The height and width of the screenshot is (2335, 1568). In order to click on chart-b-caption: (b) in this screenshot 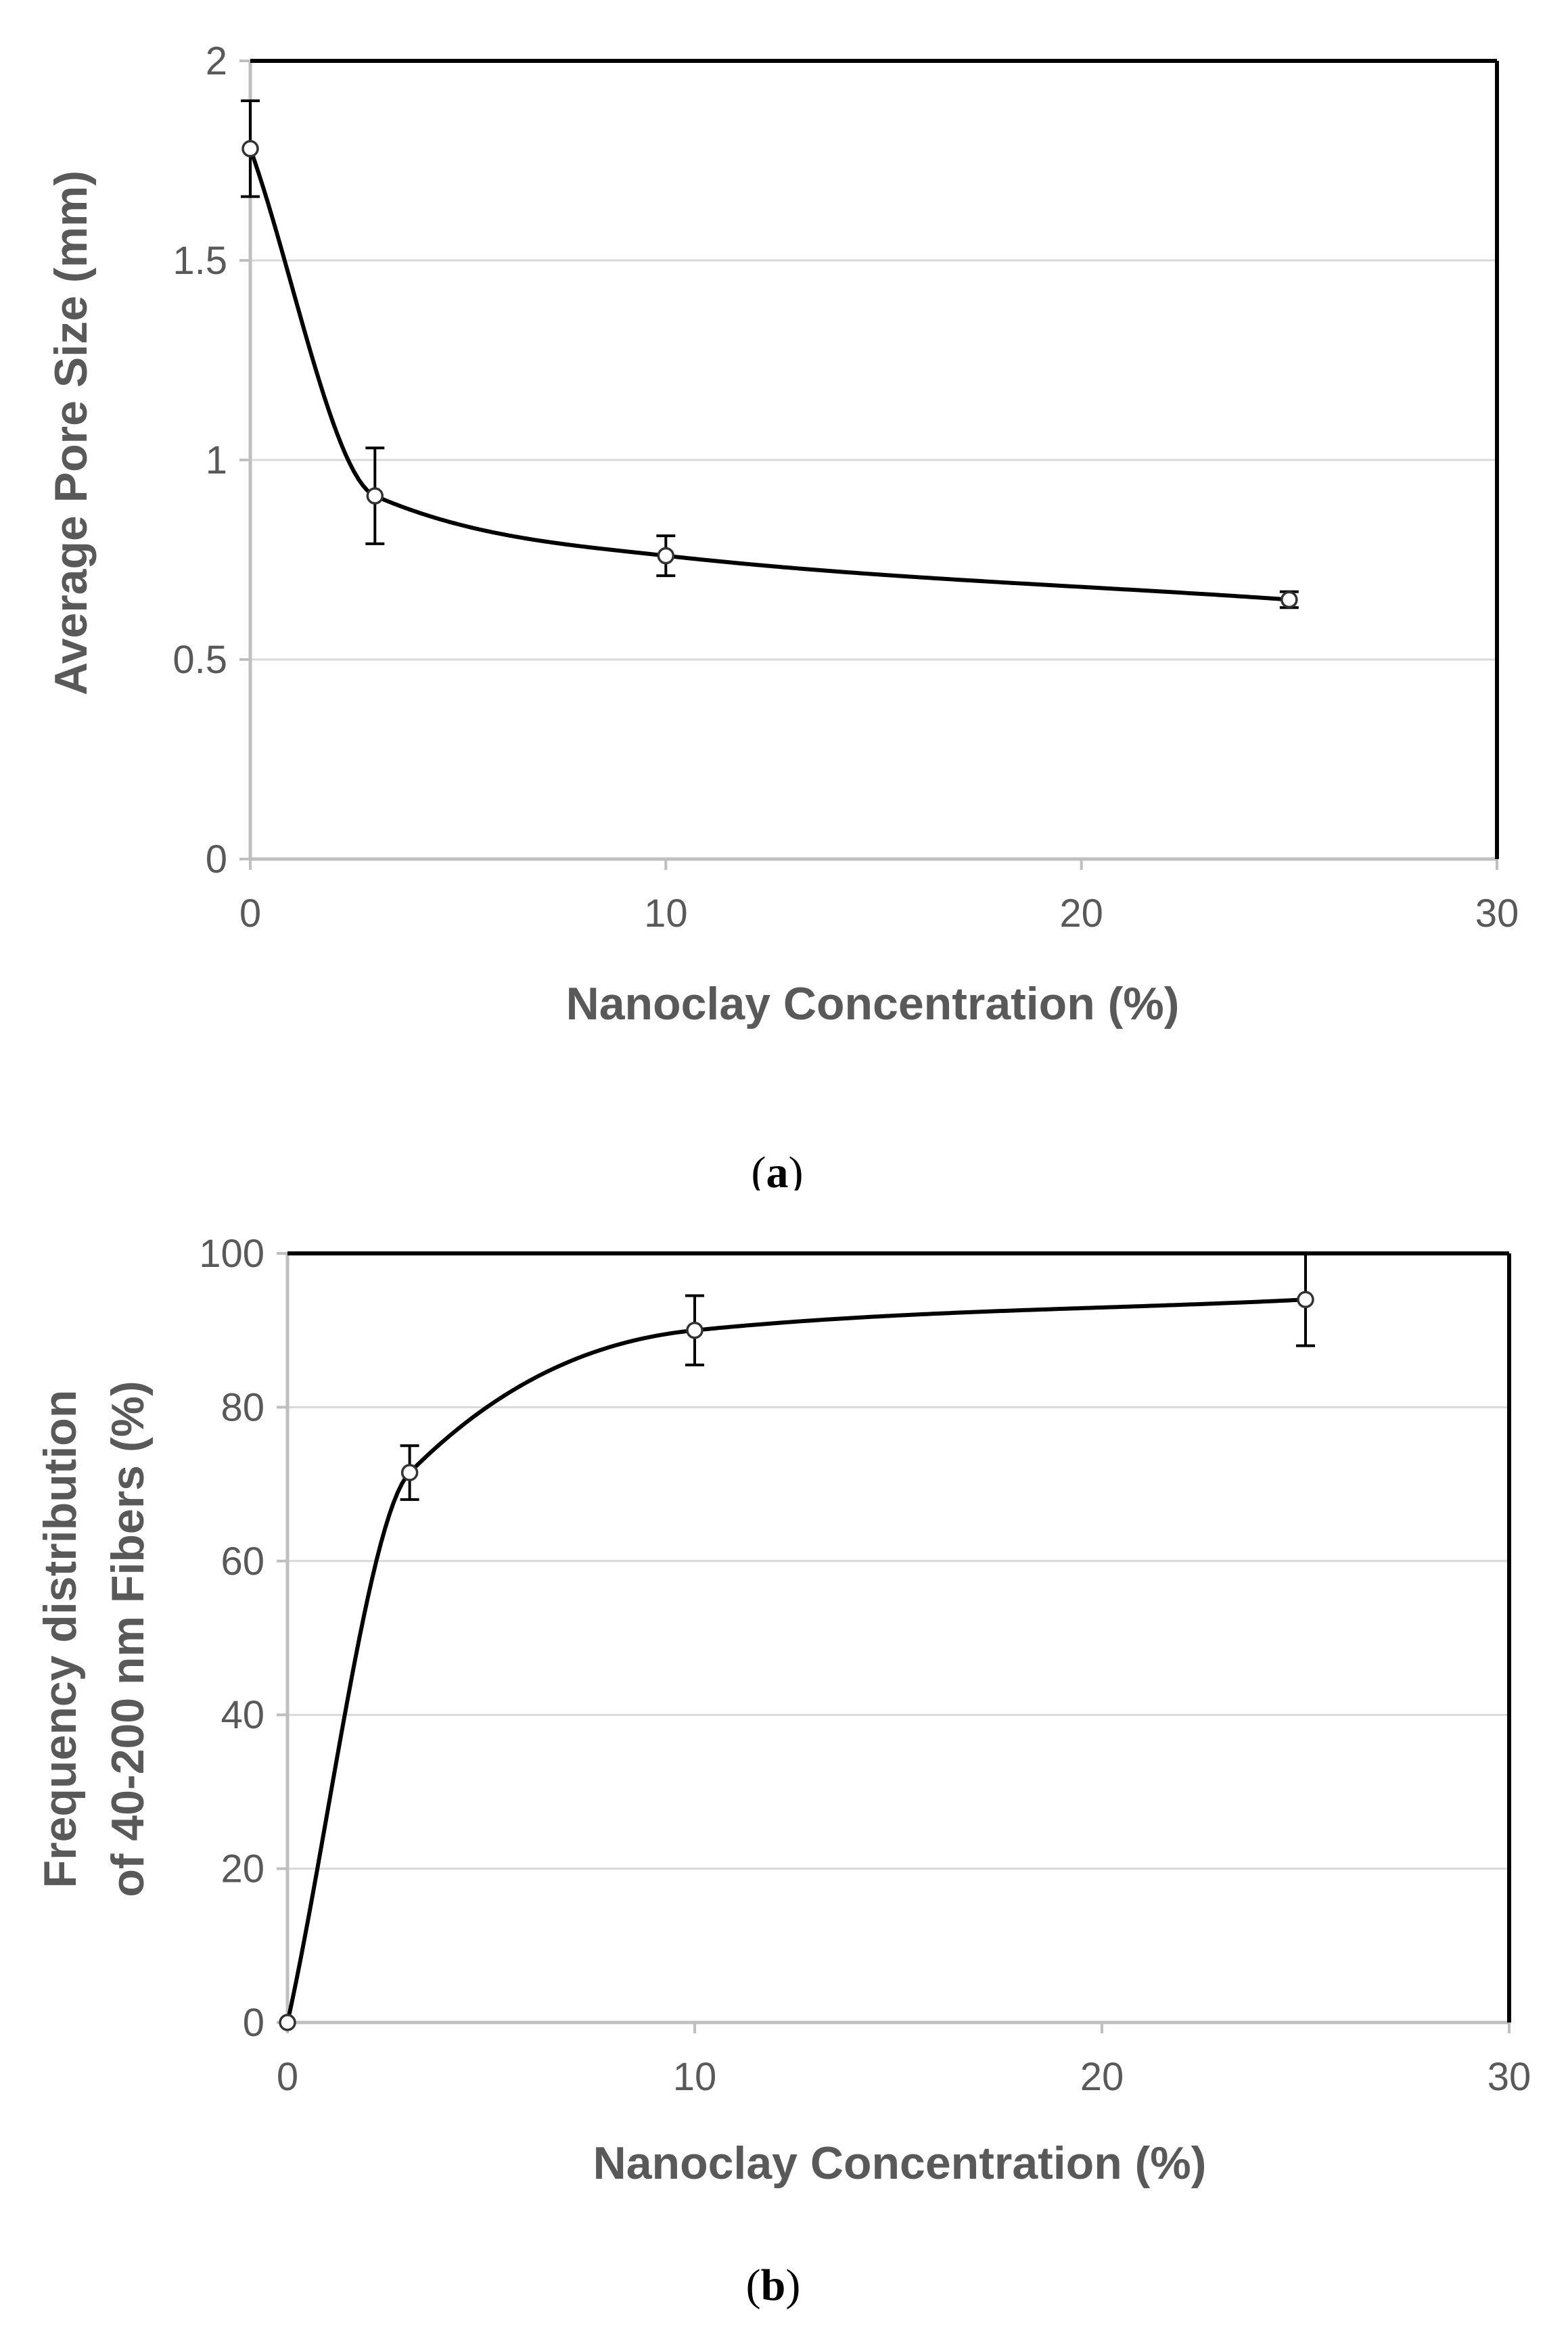, I will do `click(774, 2285)`.